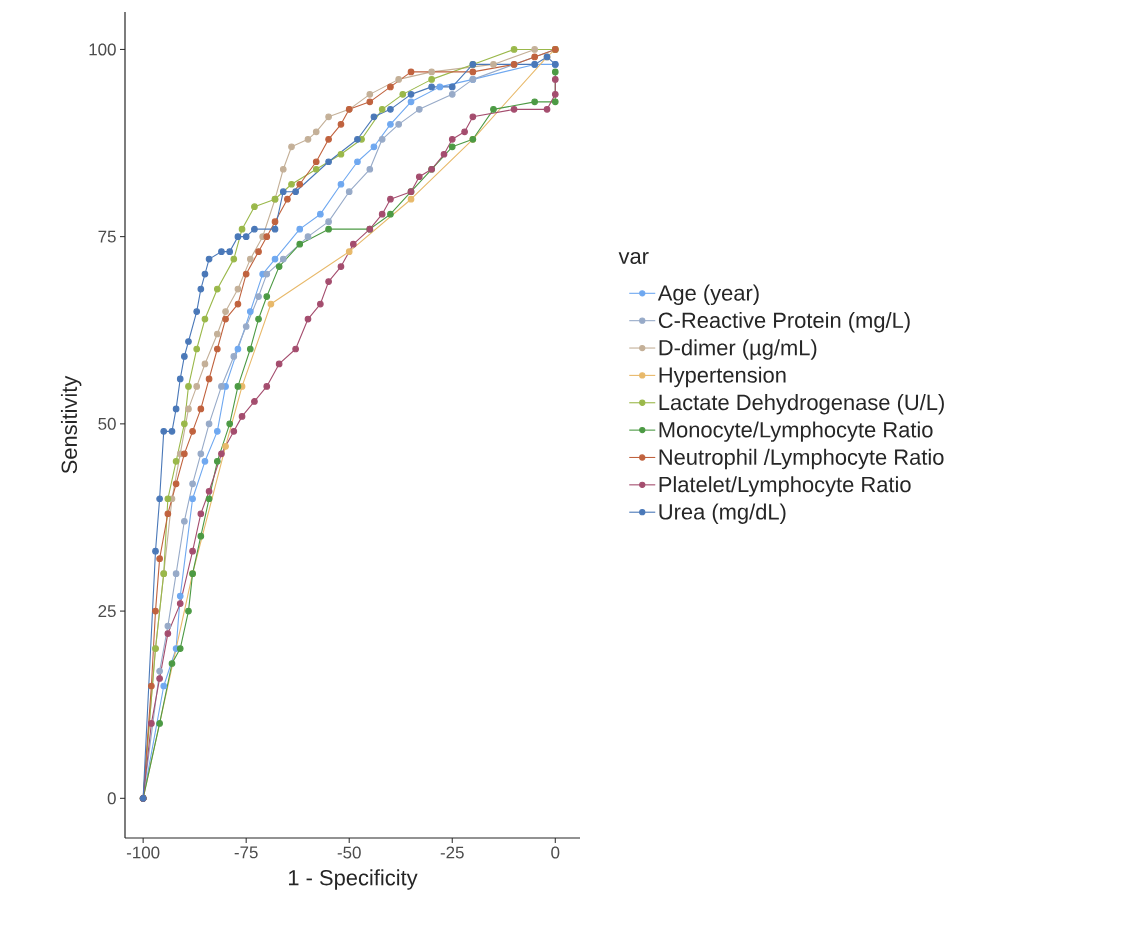  I want to click on legend-title: var, so click(633, 257).